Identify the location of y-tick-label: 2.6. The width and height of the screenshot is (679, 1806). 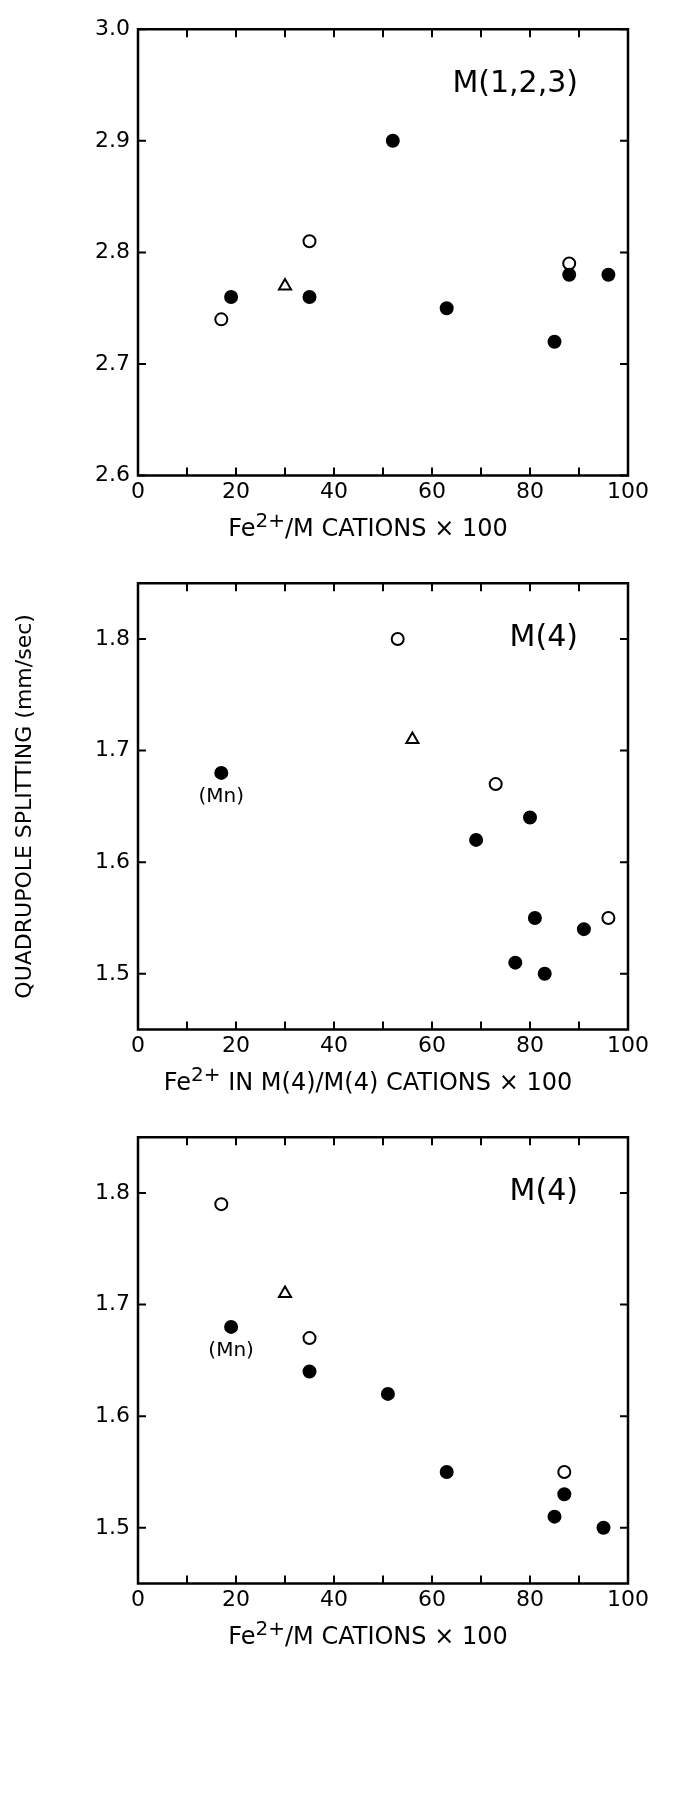
(112, 474).